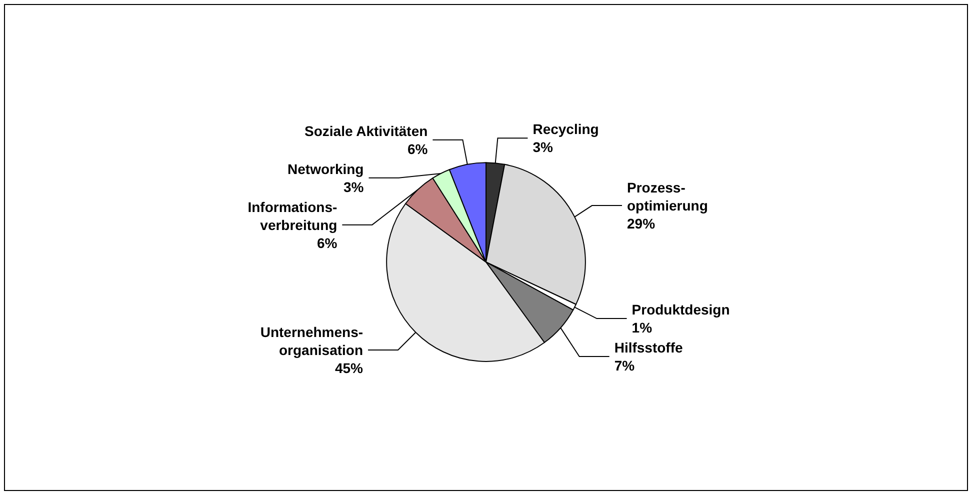 The image size is (974, 497). What do you see at coordinates (681, 310) in the screenshot?
I see `slice-label: Produktdesign` at bounding box center [681, 310].